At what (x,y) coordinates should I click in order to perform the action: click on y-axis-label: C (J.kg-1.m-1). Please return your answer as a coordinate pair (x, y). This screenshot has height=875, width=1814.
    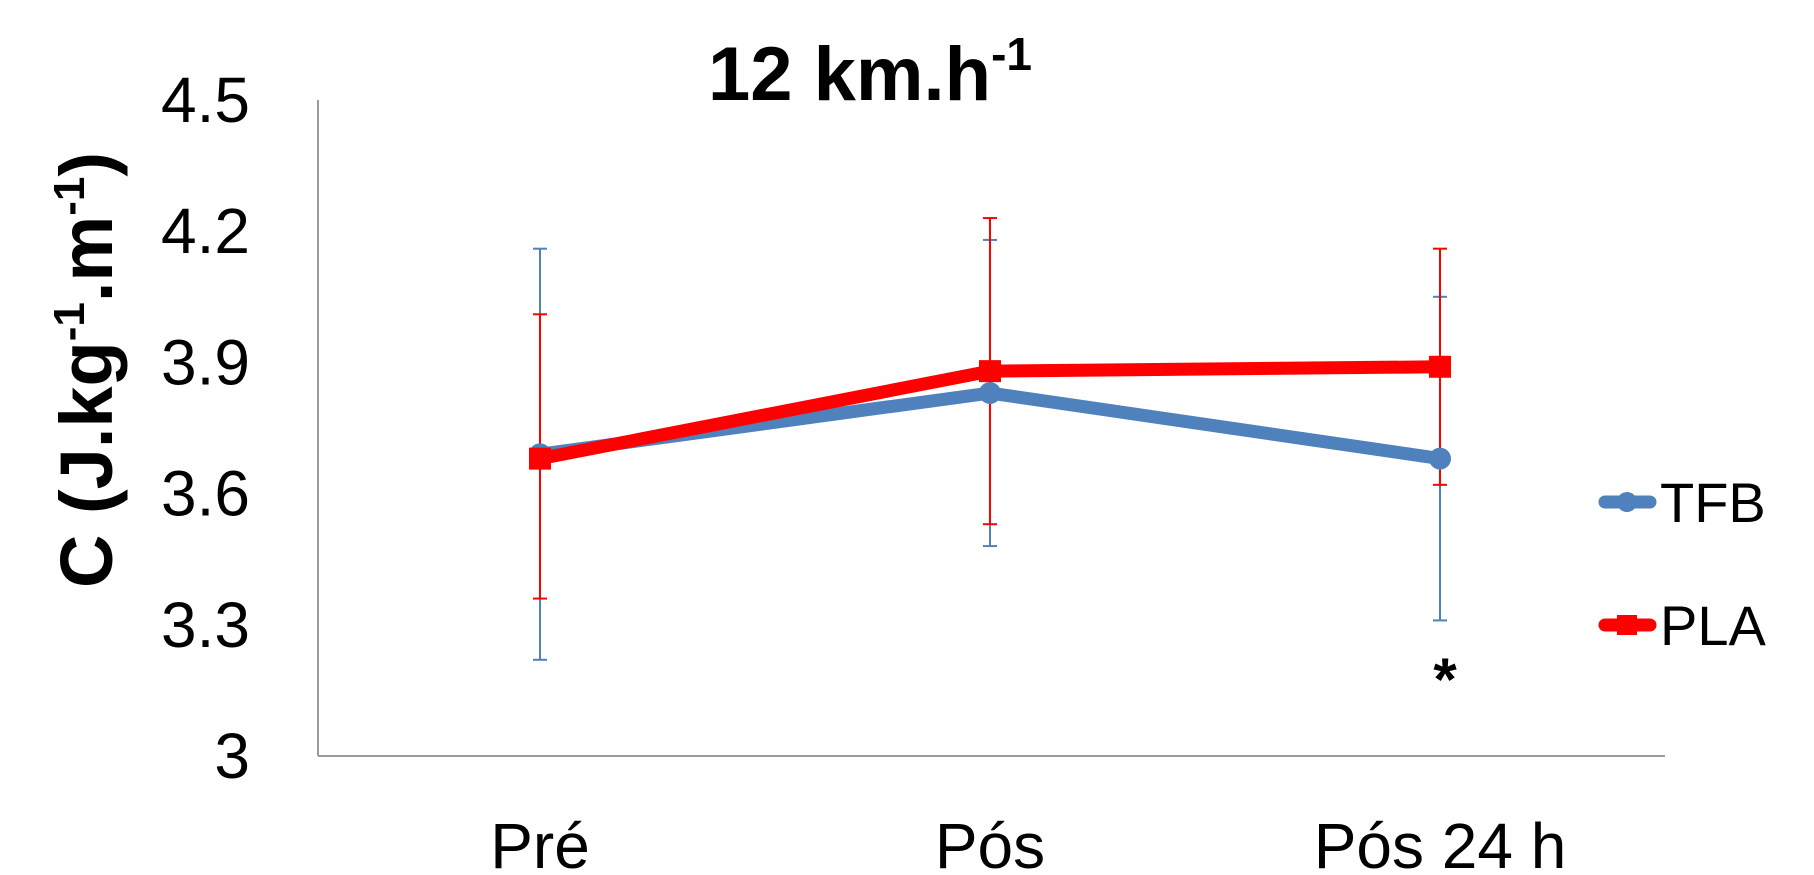
    Looking at the image, I should click on (86, 370).